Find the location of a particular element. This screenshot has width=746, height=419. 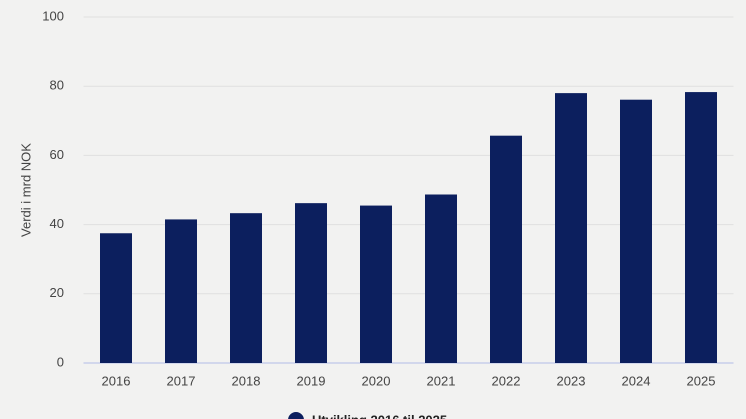

y-tick-label: 40 is located at coordinates (57, 223).